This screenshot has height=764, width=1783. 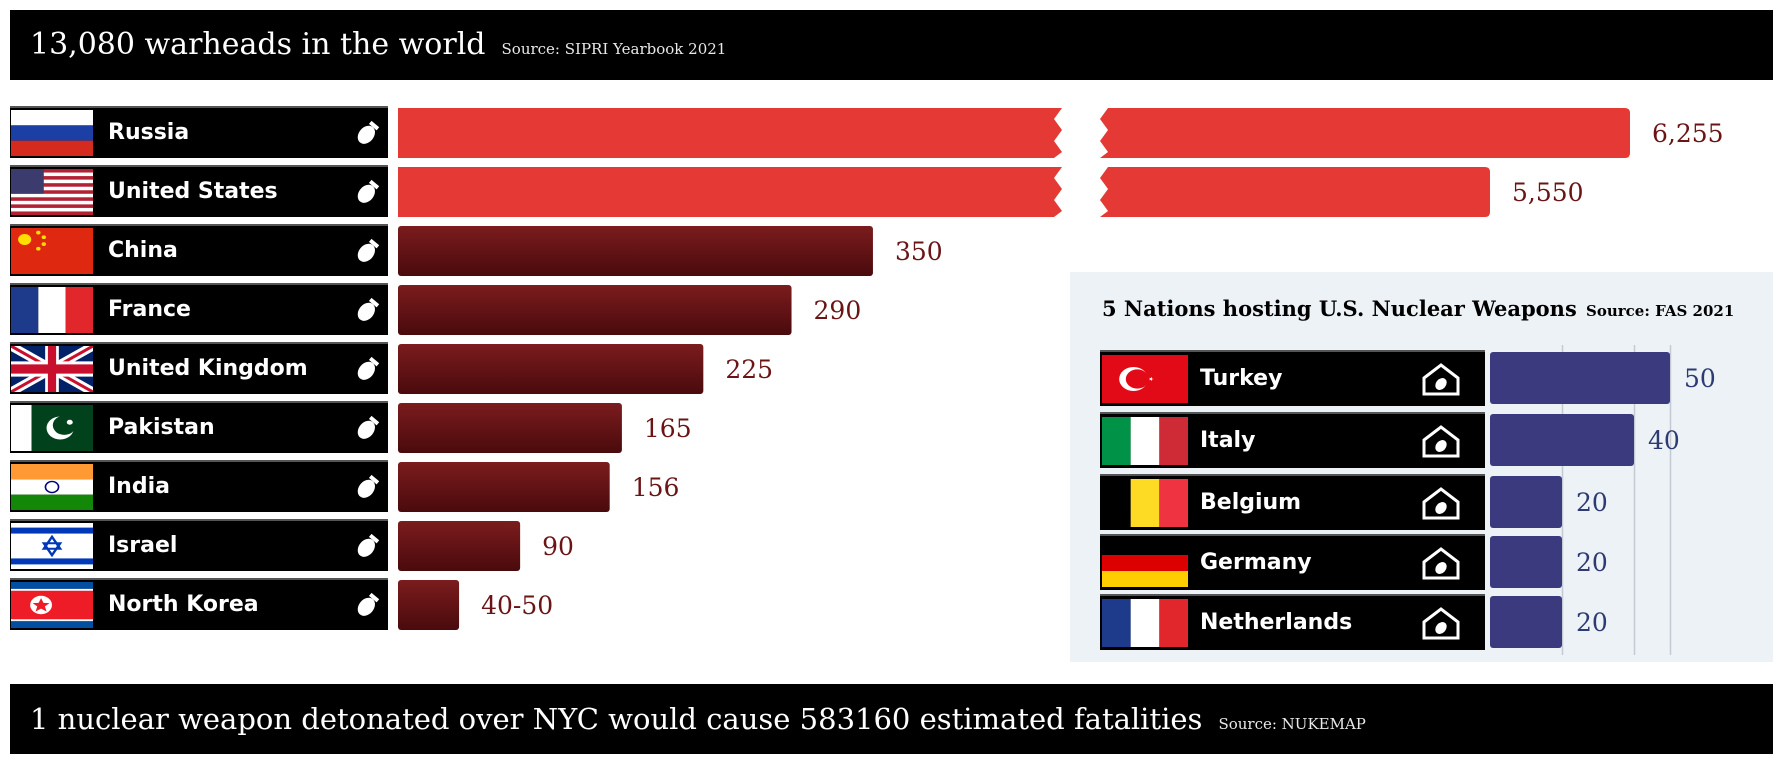 What do you see at coordinates (668, 428) in the screenshot?
I see `value-label: 165` at bounding box center [668, 428].